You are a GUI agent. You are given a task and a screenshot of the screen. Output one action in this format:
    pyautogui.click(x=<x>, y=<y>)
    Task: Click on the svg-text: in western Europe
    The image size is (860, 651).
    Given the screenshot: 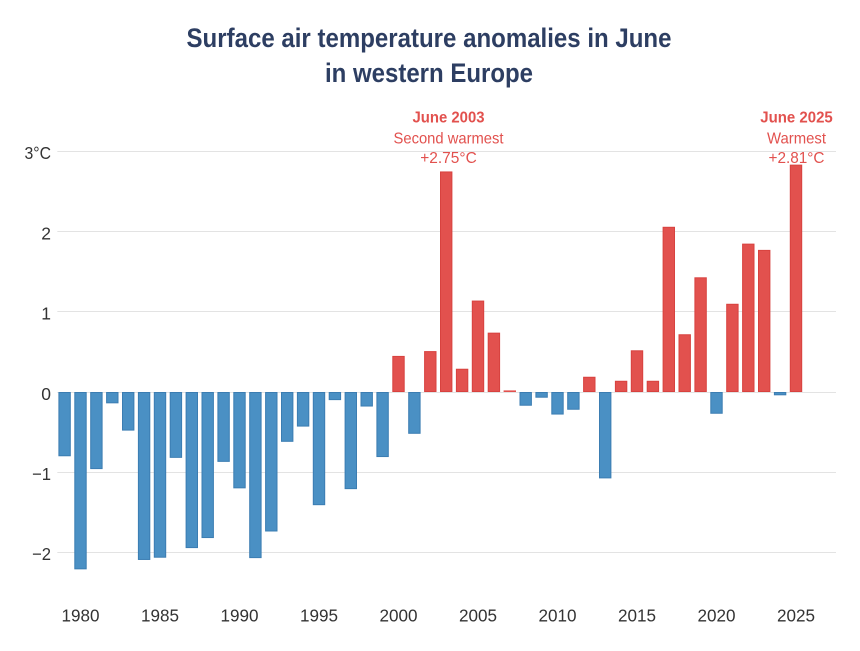 What is the action you would take?
    pyautogui.click(x=429, y=73)
    